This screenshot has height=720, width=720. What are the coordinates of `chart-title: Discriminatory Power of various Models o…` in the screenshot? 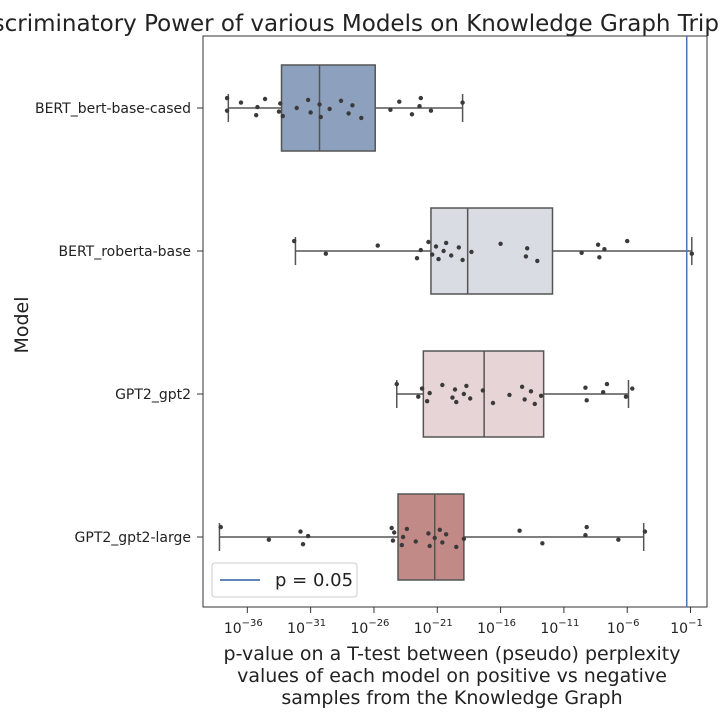 It's located at (360, 24).